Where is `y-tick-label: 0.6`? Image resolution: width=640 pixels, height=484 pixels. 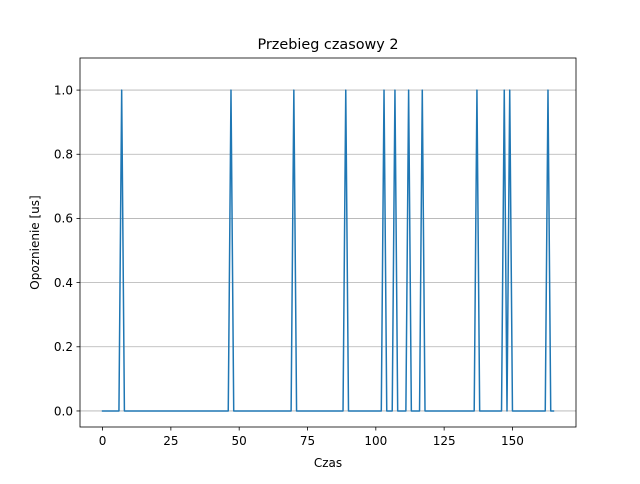
y-tick-label: 0.6 is located at coordinates (63, 219).